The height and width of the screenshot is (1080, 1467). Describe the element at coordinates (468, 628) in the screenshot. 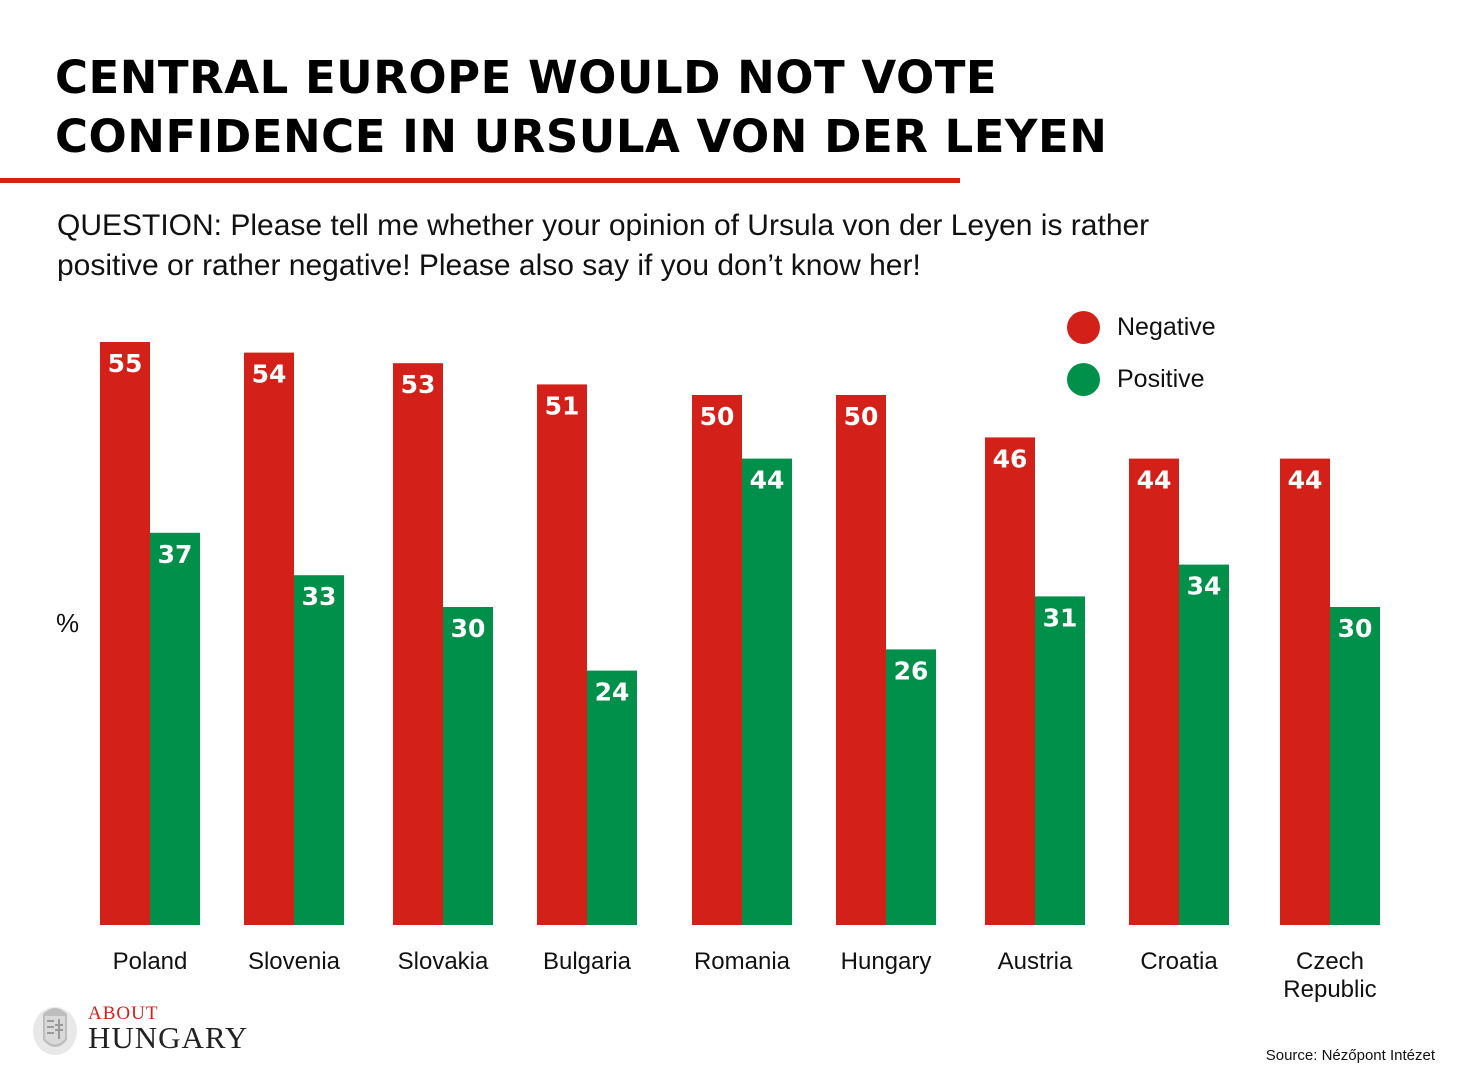

I see `data-label-positive-slovakia: 30` at that location.